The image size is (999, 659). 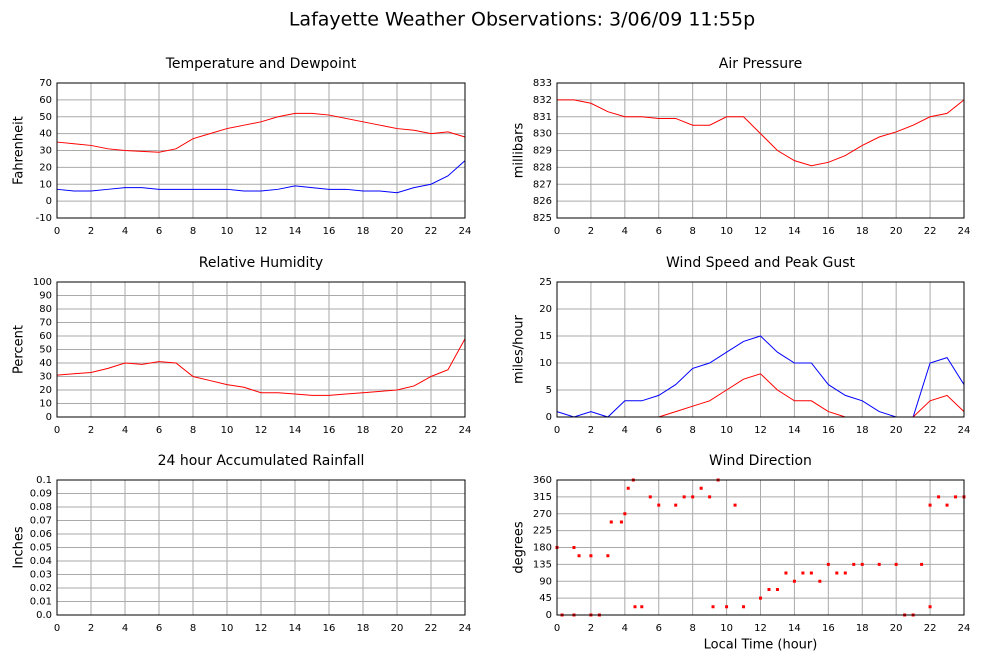 What do you see at coordinates (519, 151) in the screenshot?
I see `y-axis-label: millibars` at bounding box center [519, 151].